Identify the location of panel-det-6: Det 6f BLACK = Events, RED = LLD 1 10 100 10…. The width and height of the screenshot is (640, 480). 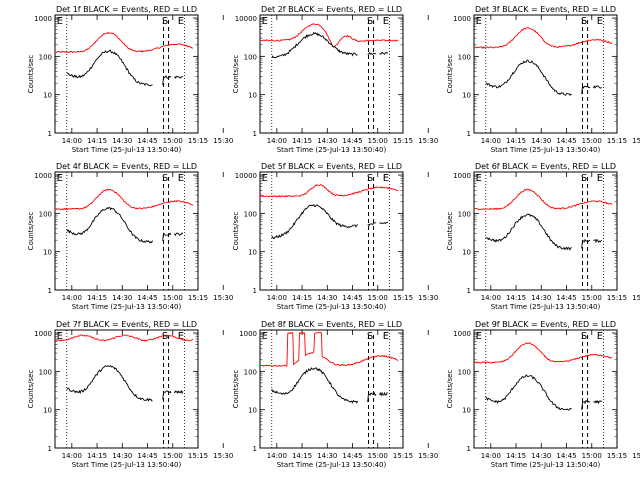
(543, 236).